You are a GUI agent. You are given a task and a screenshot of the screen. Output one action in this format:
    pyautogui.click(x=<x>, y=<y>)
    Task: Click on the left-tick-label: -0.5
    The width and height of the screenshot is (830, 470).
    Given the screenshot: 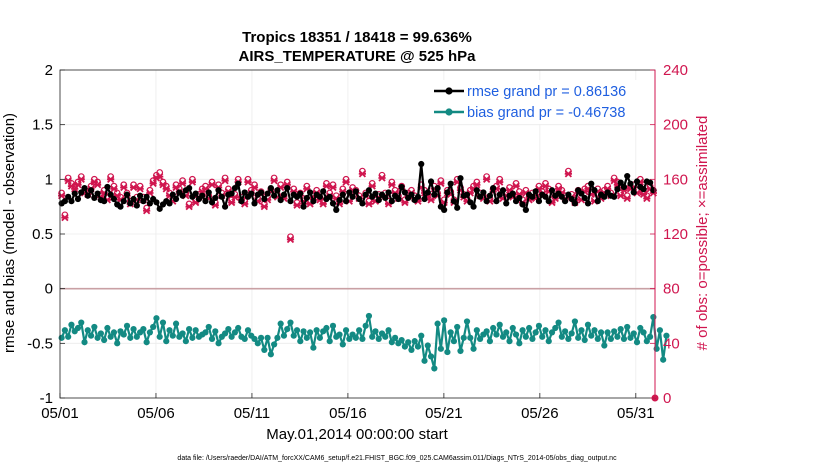 What is the action you would take?
    pyautogui.click(x=40, y=343)
    